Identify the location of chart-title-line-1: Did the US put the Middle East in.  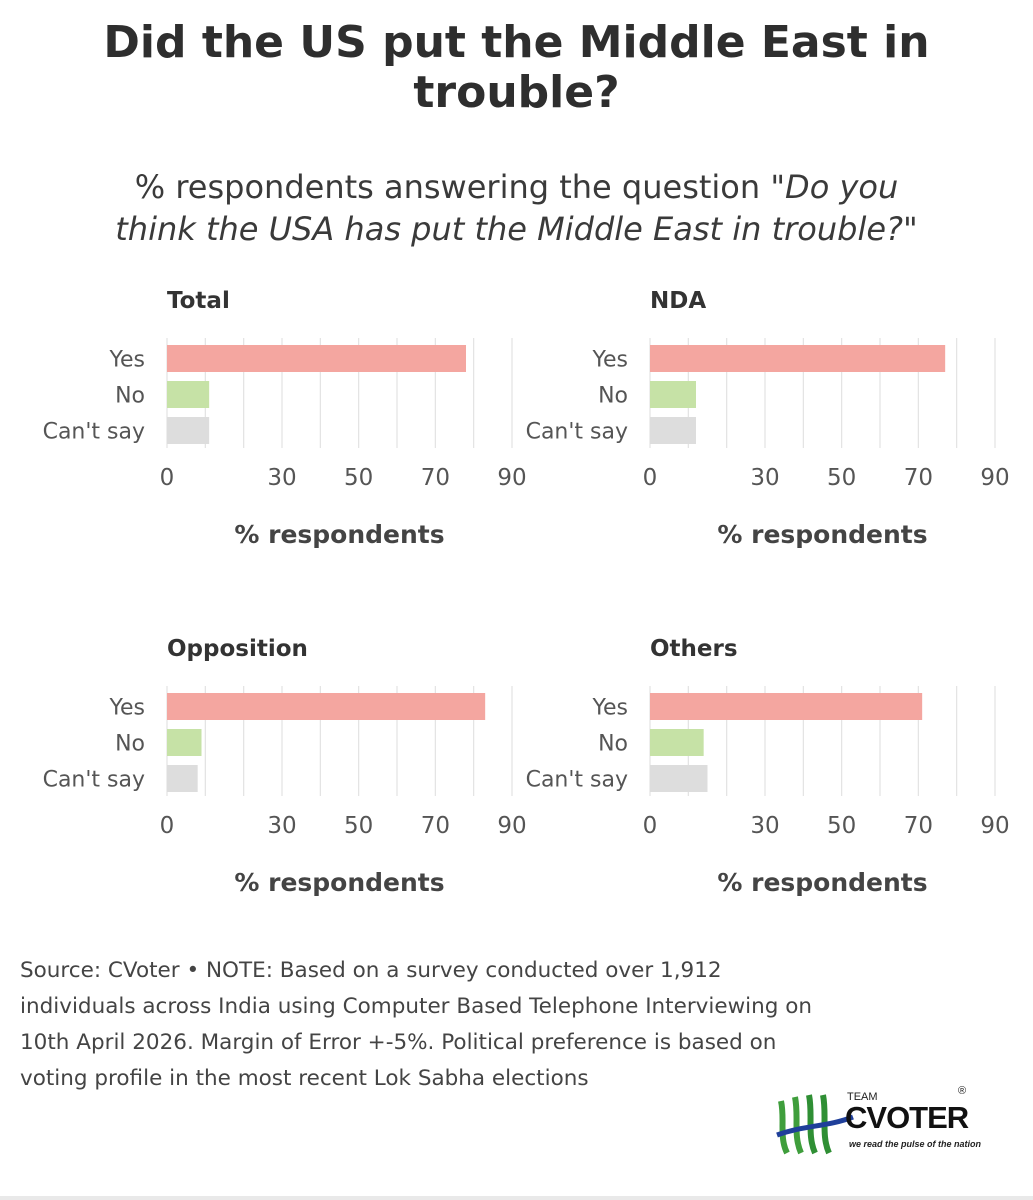
(516, 42).